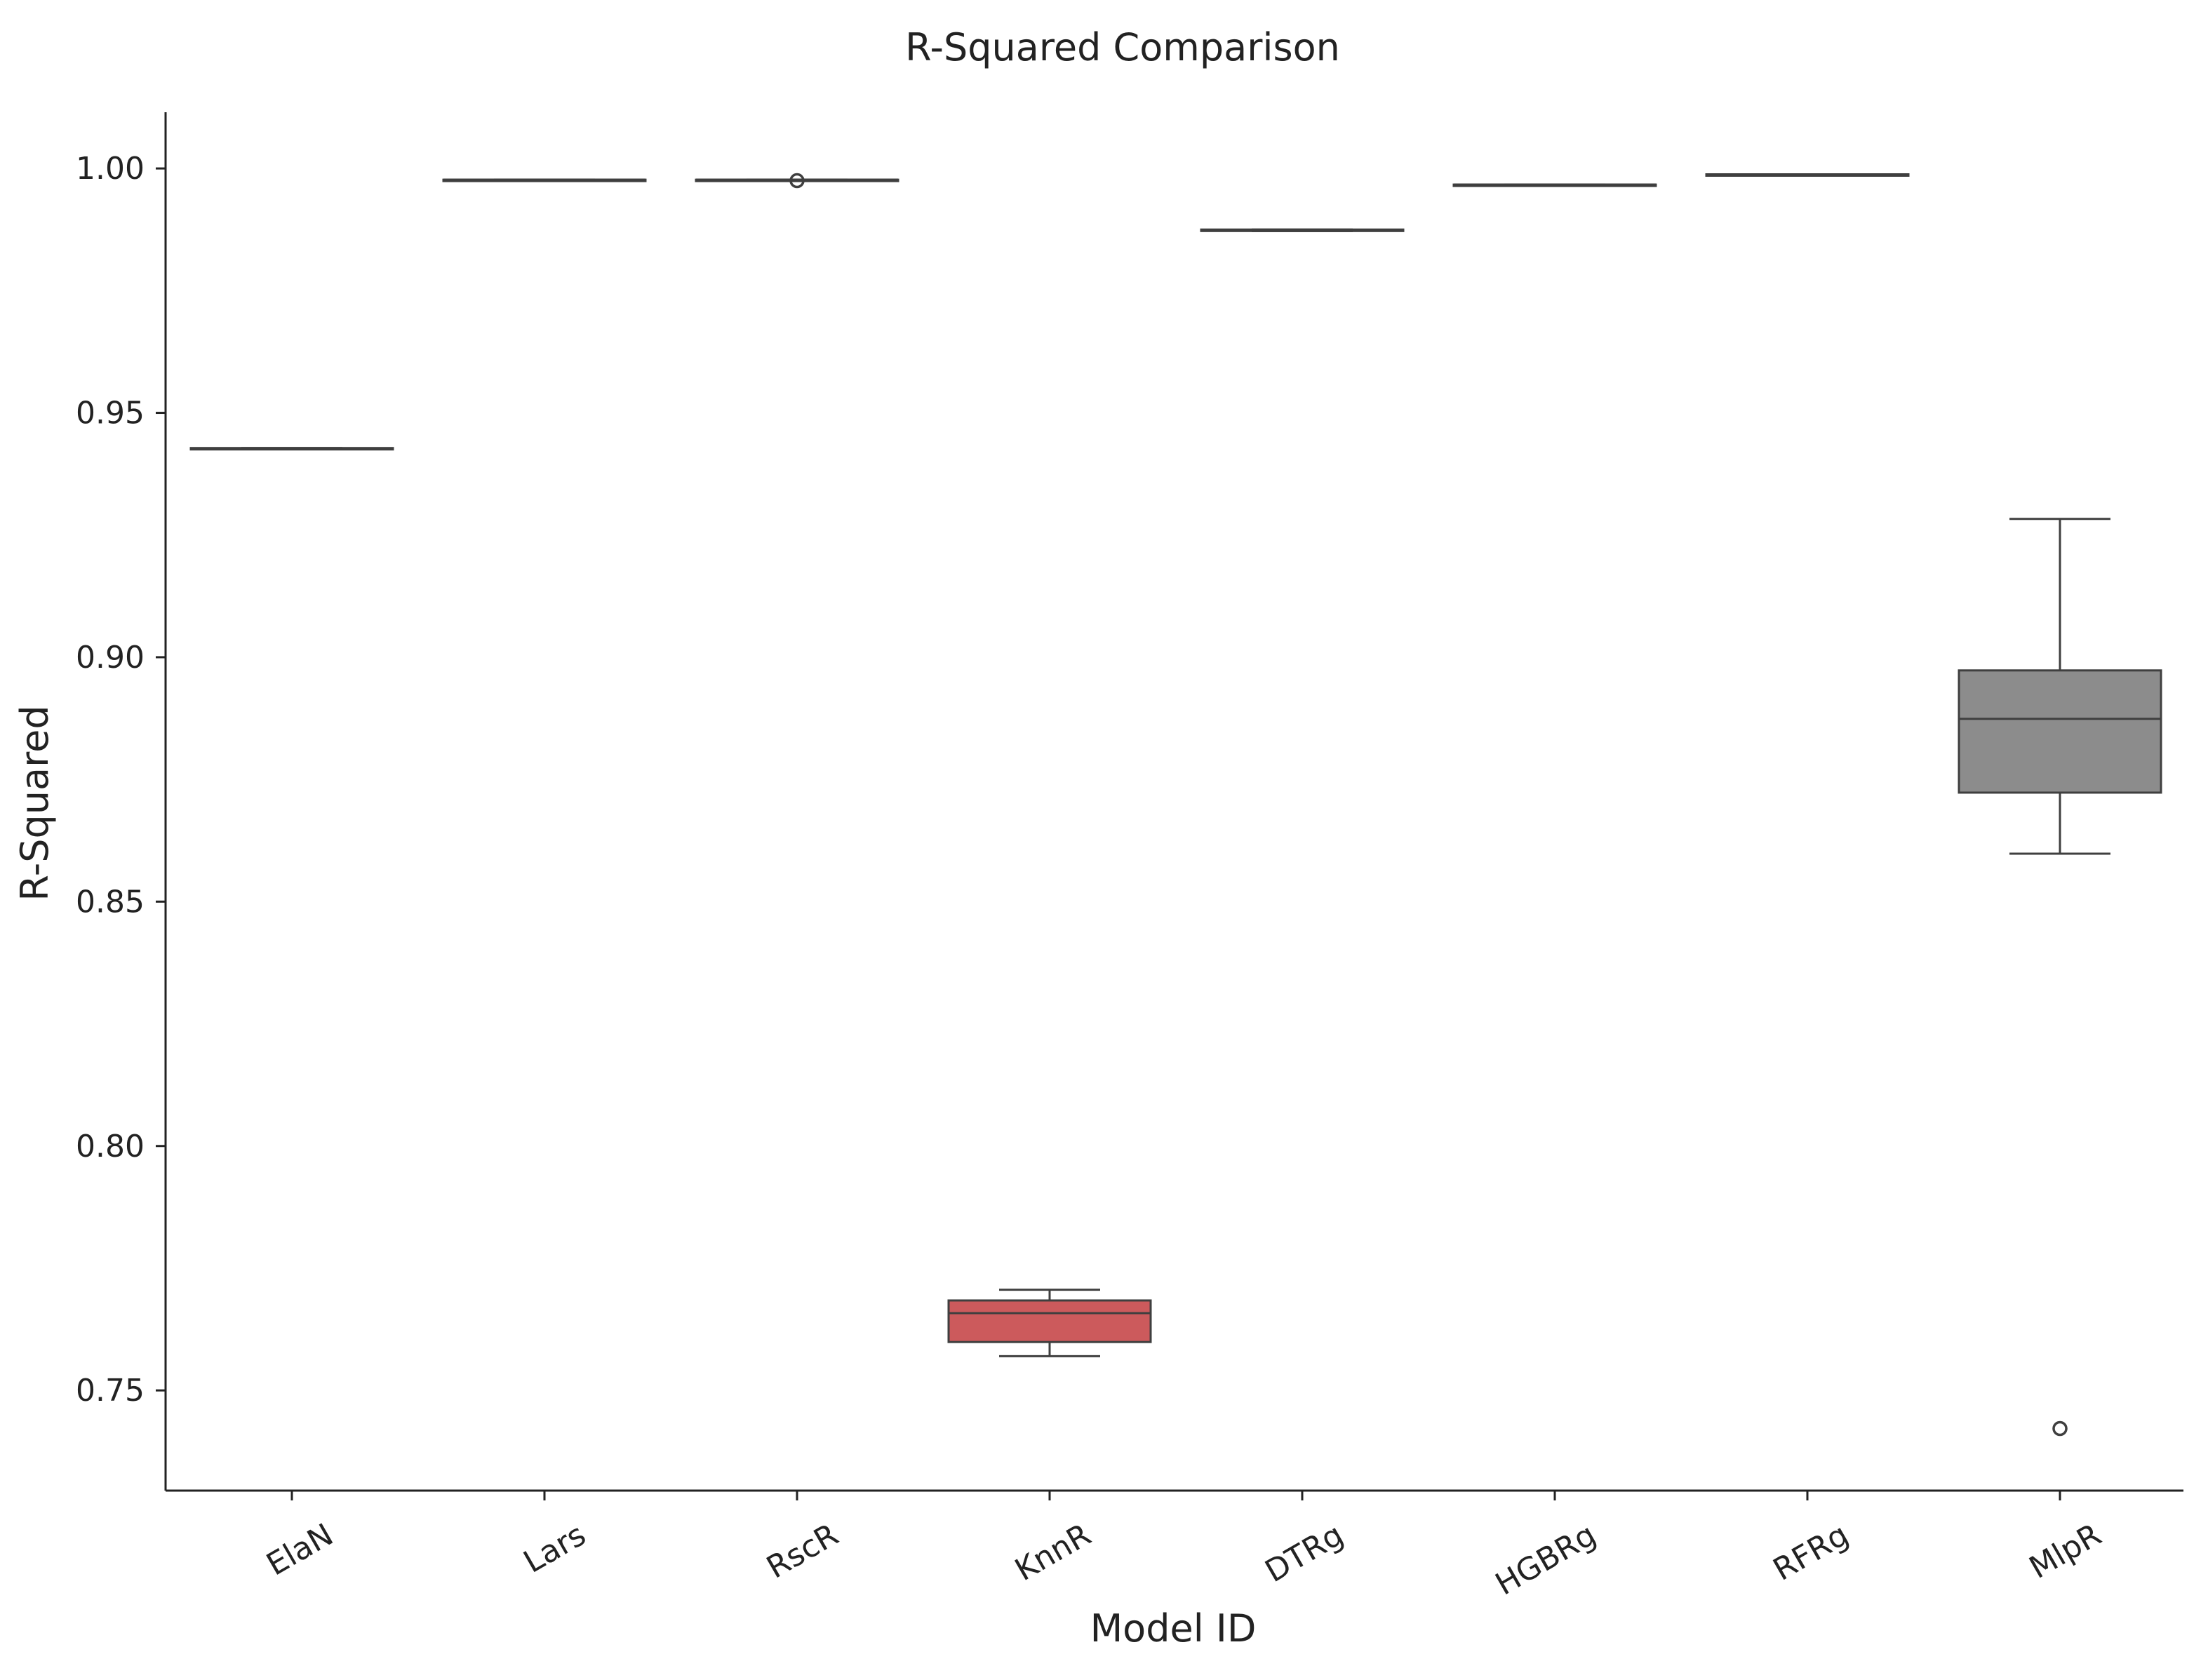  I want to click on y-tick-label: 0.85, so click(110, 902).